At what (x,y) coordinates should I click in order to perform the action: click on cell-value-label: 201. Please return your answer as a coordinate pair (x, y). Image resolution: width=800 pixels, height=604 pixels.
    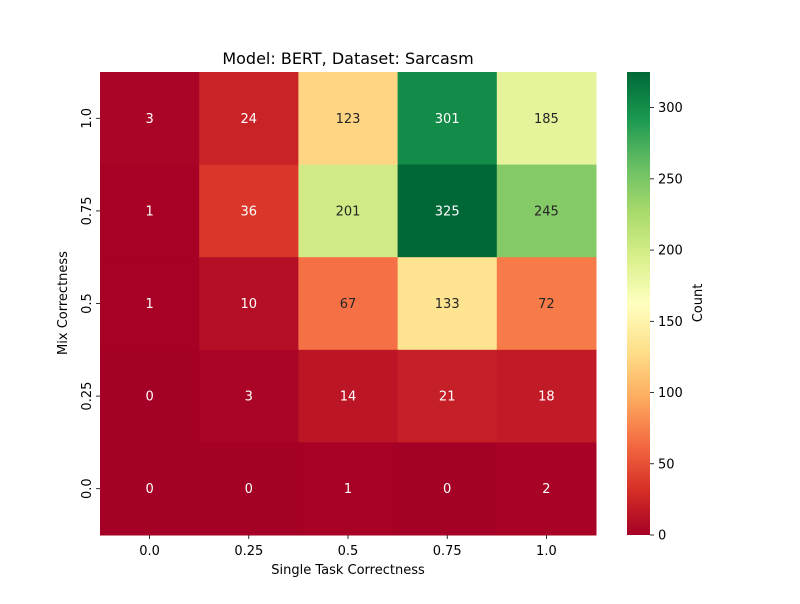
    Looking at the image, I should click on (348, 211).